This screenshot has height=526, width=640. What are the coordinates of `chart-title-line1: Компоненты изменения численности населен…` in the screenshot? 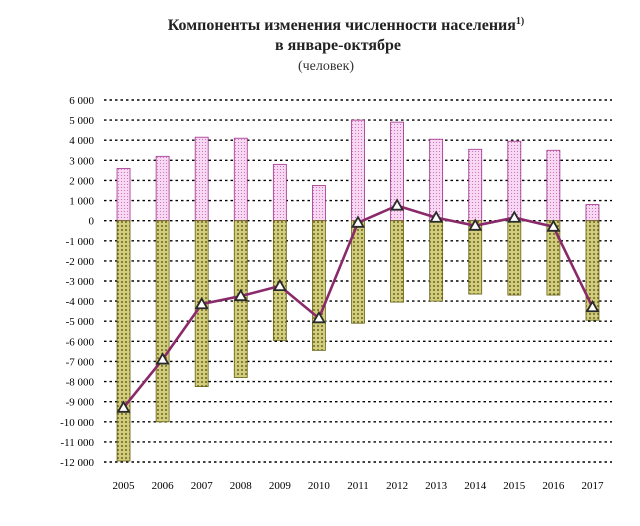 It's located at (346, 25).